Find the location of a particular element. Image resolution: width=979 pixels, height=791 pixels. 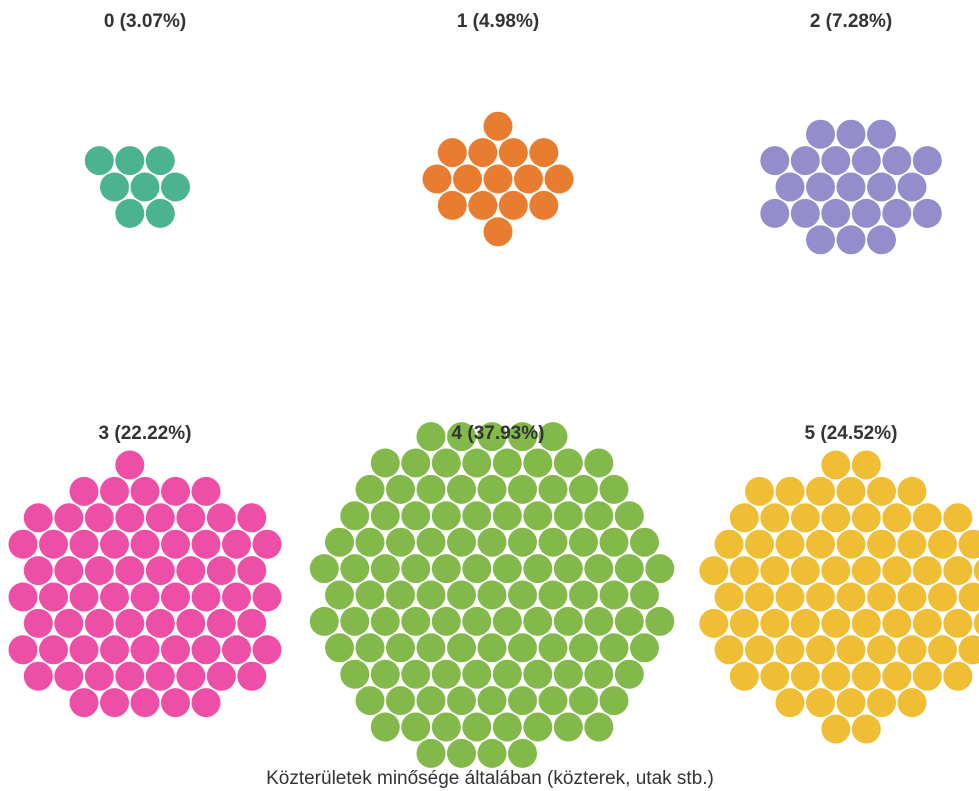

group-label-4: 4 (37.93%) is located at coordinates (498, 433).